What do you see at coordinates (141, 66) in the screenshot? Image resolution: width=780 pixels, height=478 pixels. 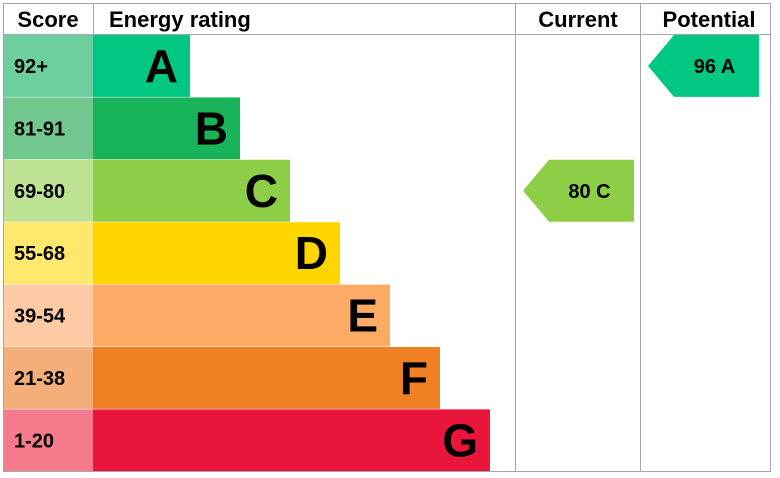 I see `band-bar-a` at bounding box center [141, 66].